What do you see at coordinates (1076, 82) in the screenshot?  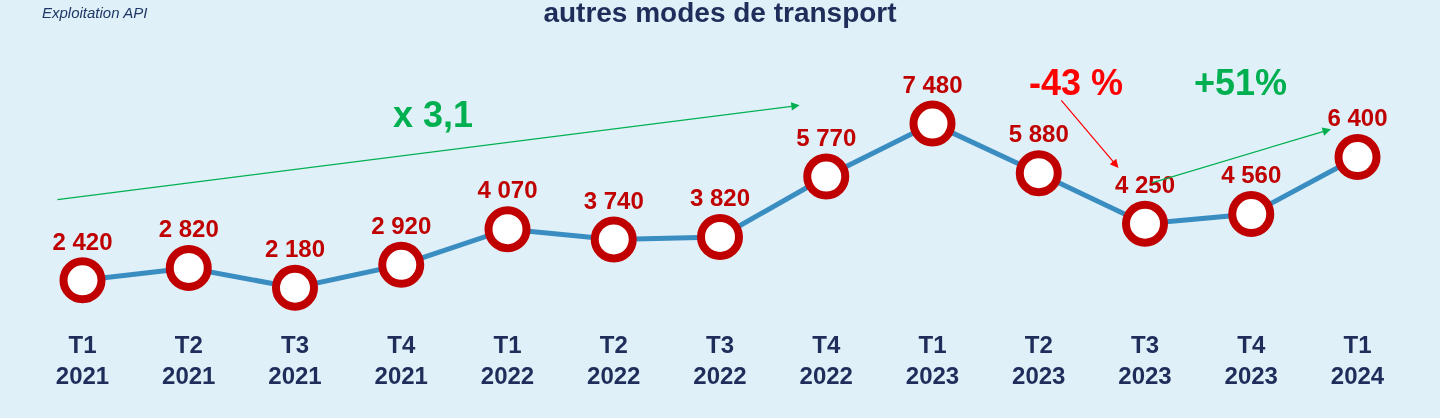 I see `text: -43 %` at bounding box center [1076, 82].